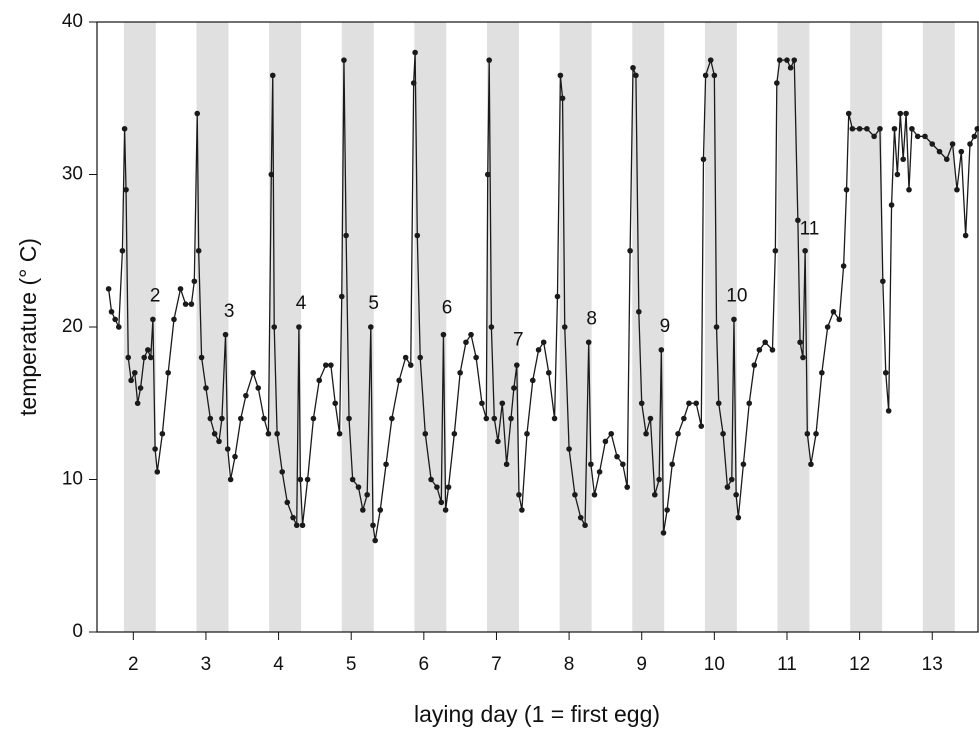 The width and height of the screenshot is (979, 734). Describe the element at coordinates (301, 303) in the screenshot. I see `egg-label: 4` at that location.